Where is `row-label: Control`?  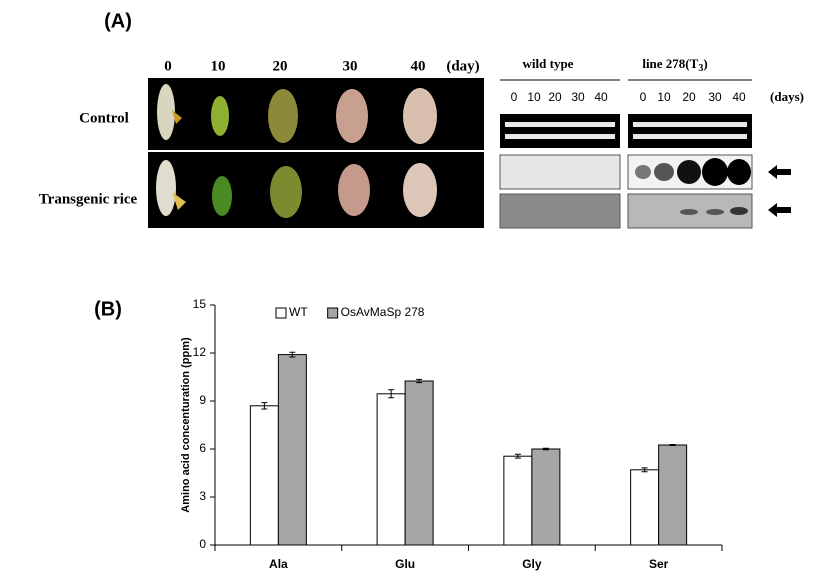
row-label: Control is located at coordinates (104, 118).